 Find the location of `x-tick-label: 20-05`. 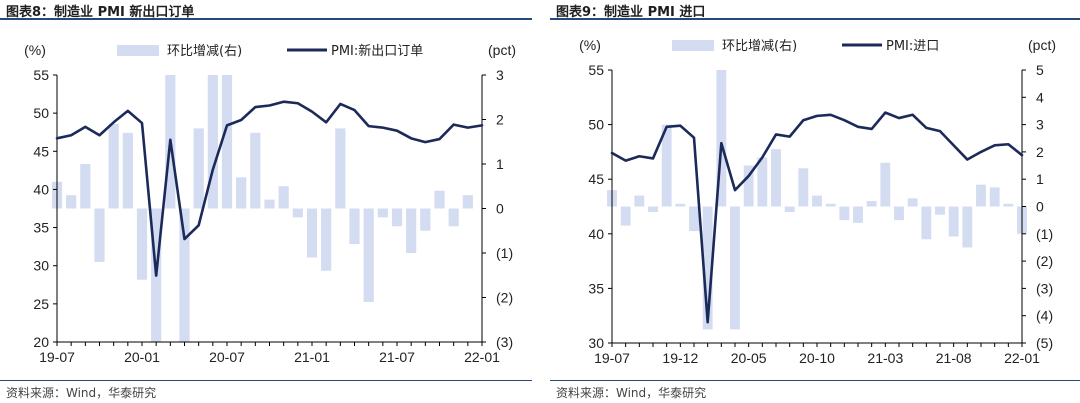

x-tick-label: 20-05 is located at coordinates (749, 358).